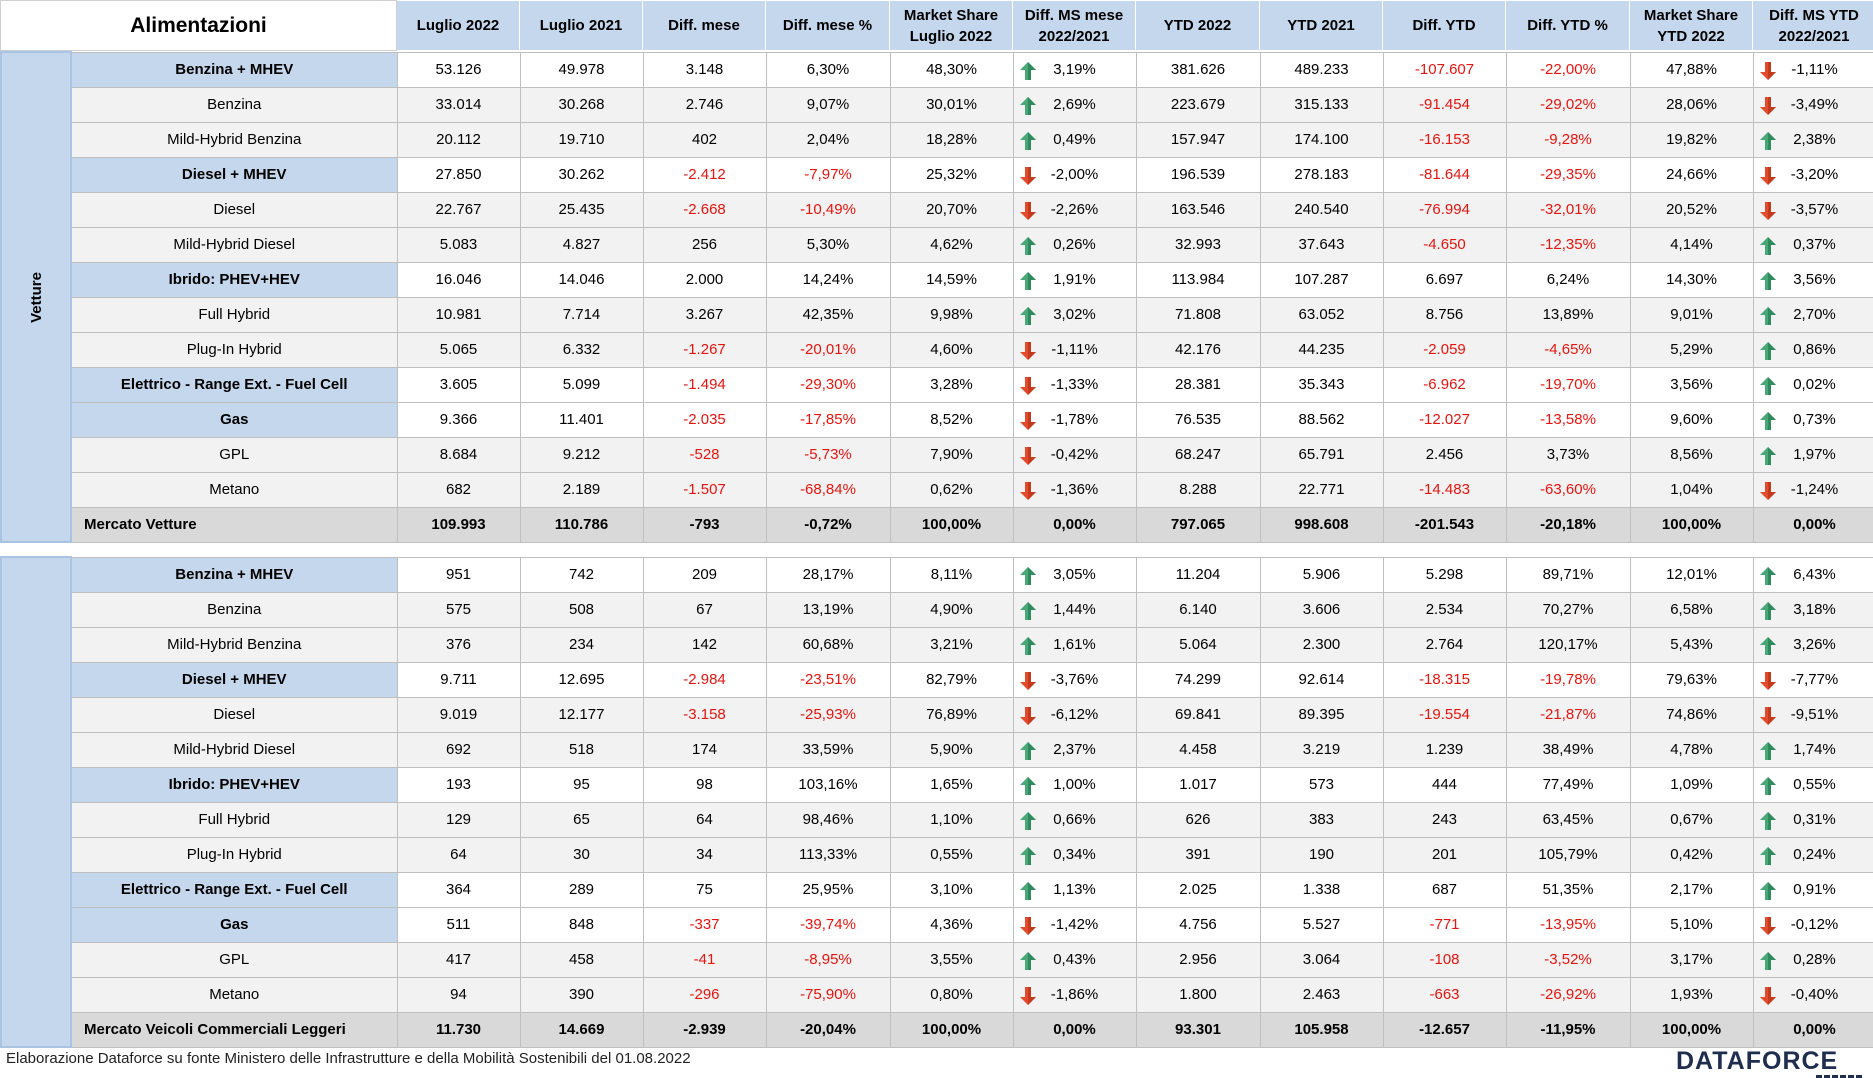 This screenshot has height=1078, width=1873. Describe the element at coordinates (951, 1029) in the screenshot. I see `cell-value: 100,00%` at that location.